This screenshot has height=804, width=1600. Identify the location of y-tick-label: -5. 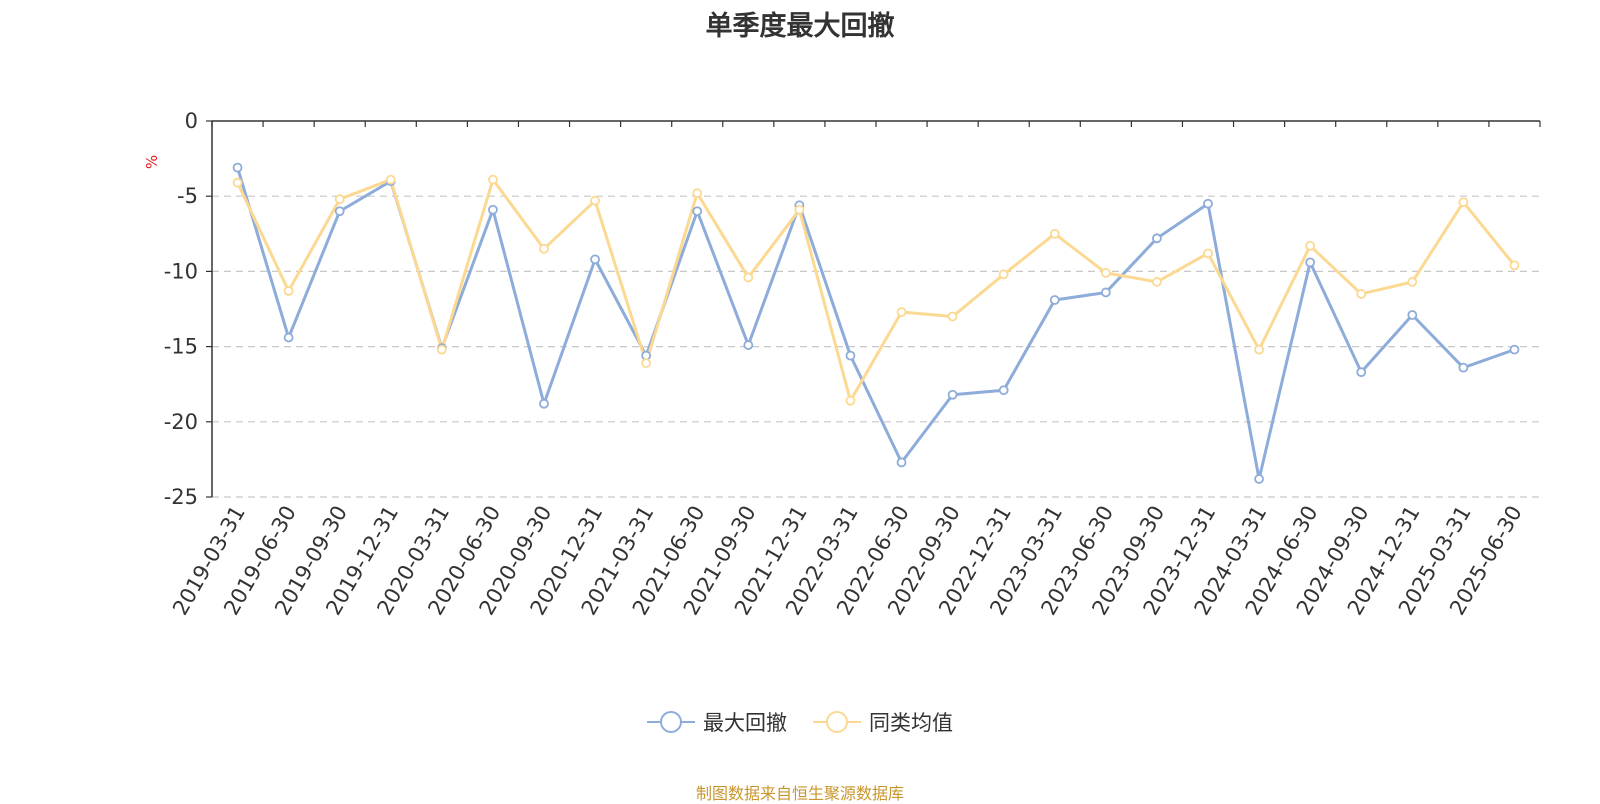
(187, 196).